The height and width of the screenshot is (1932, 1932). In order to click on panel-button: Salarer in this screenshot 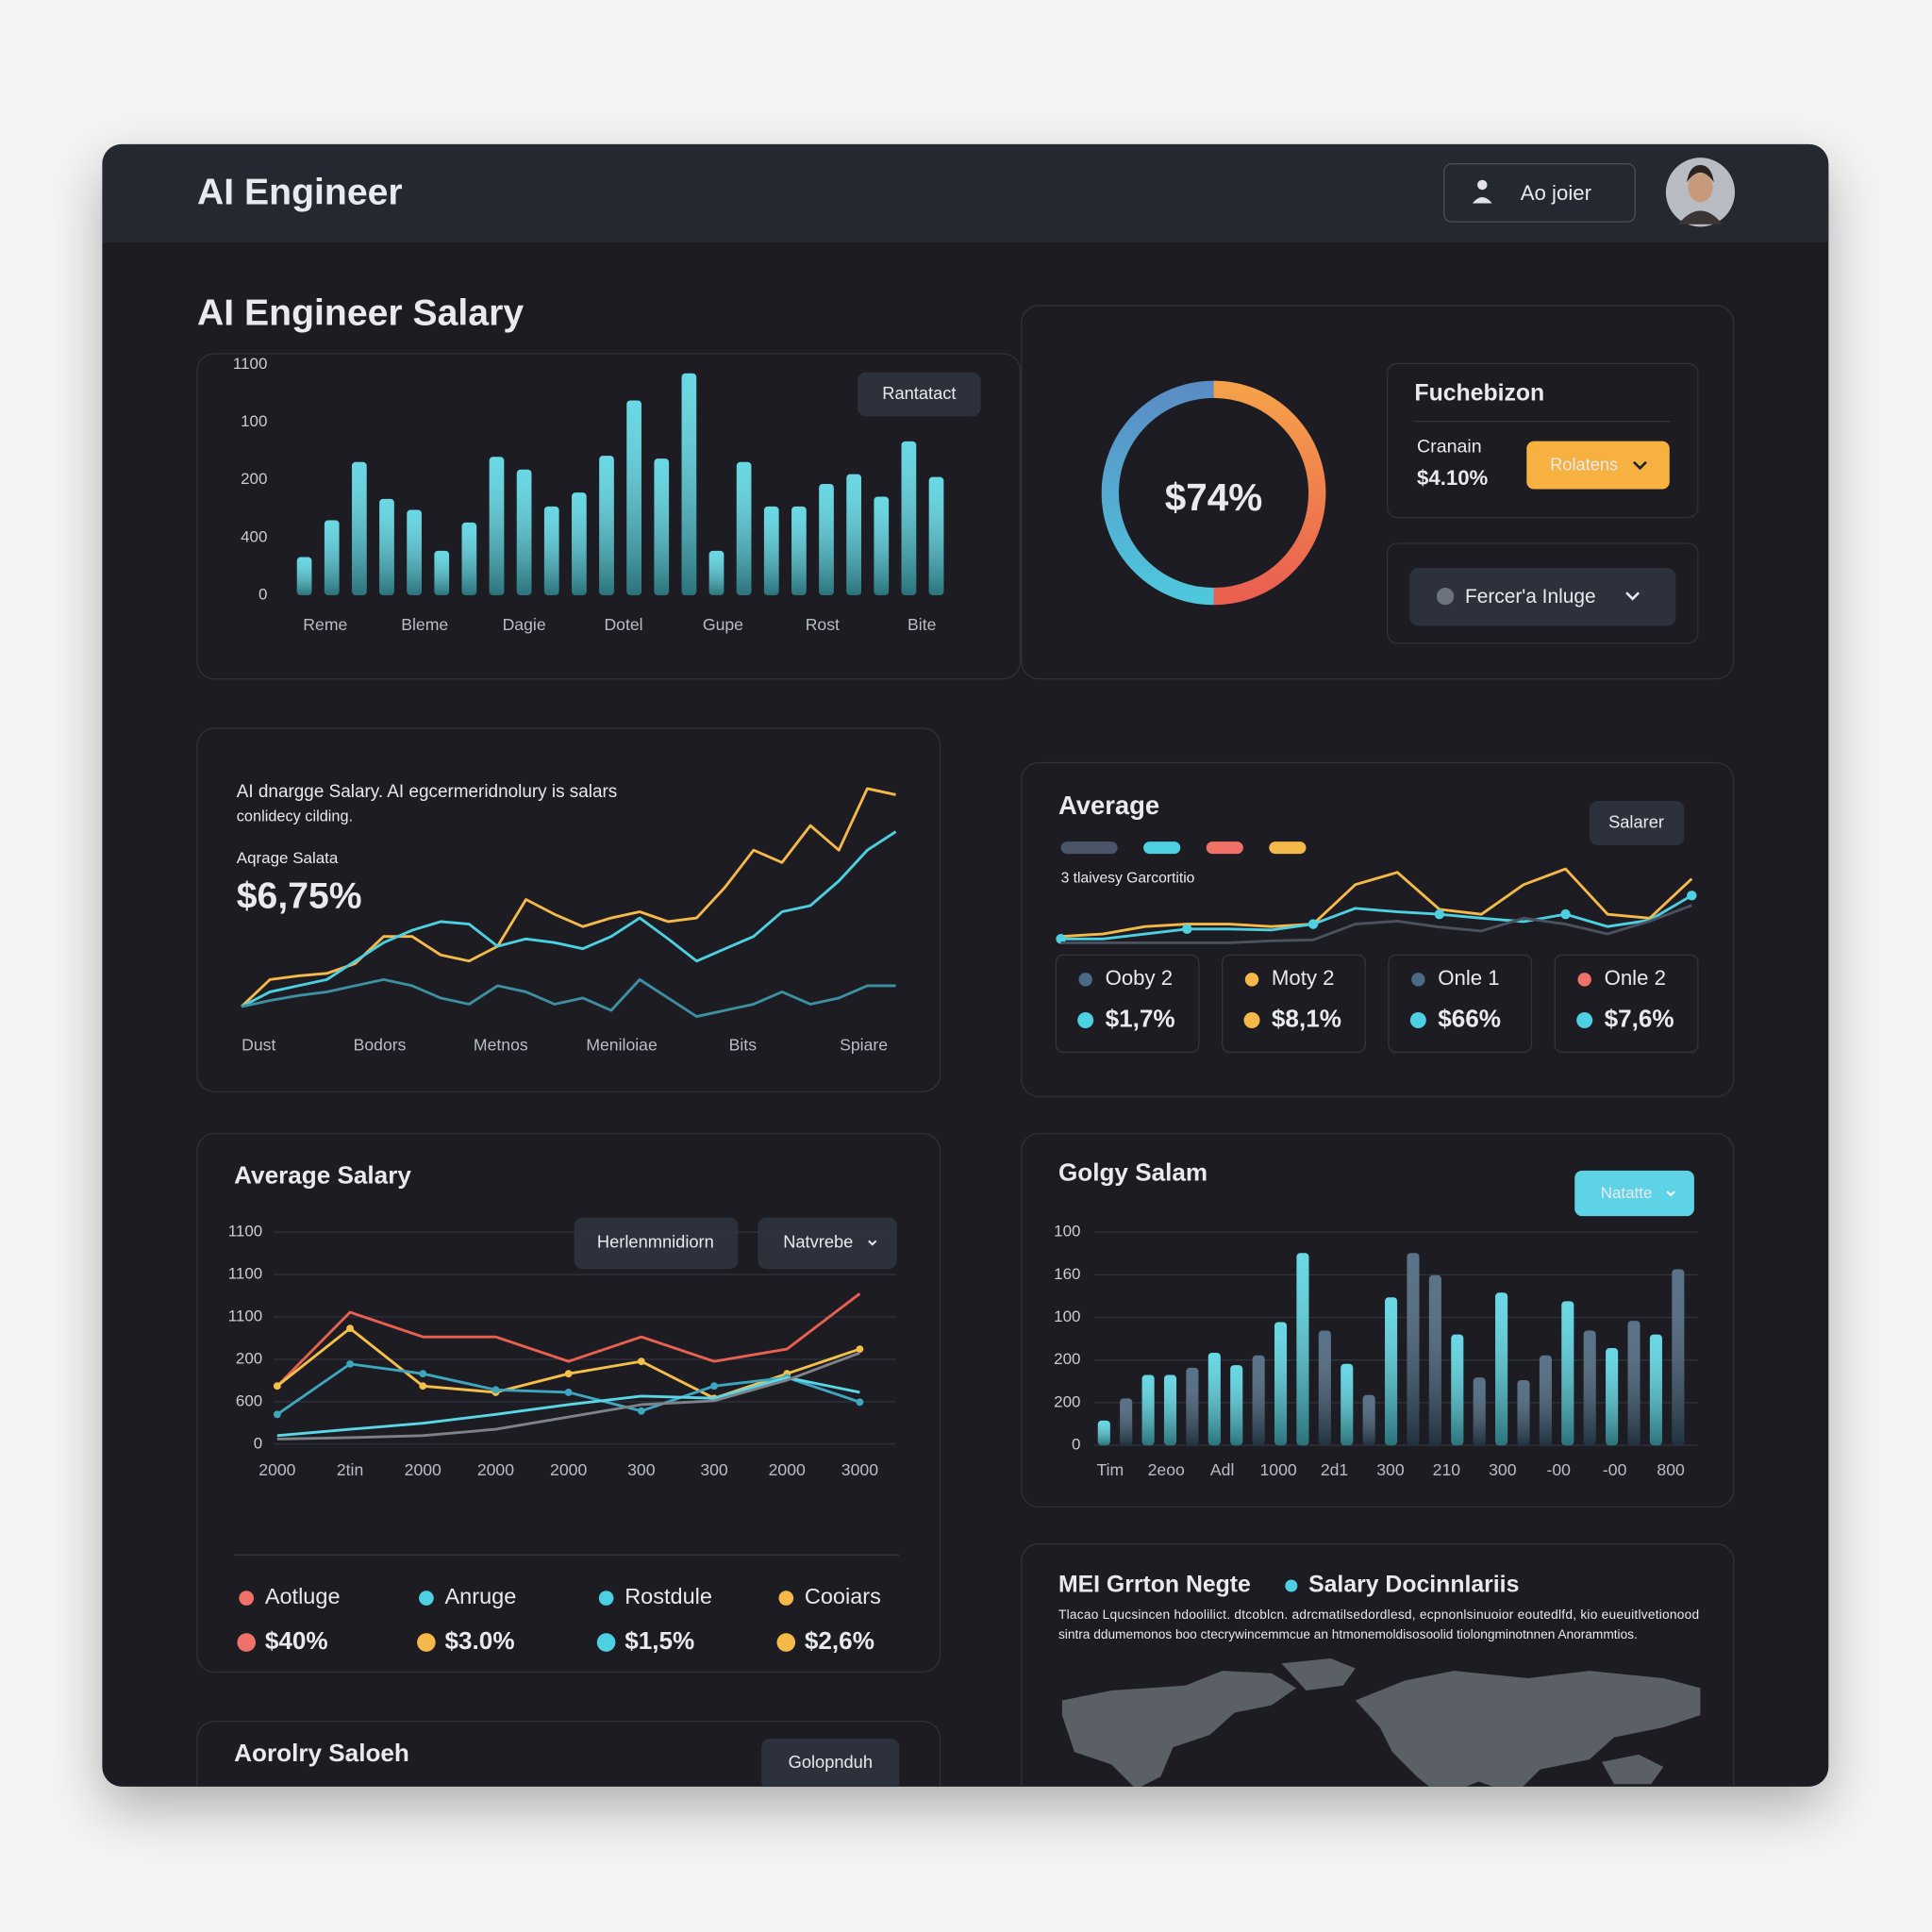, I will do `click(1637, 822)`.